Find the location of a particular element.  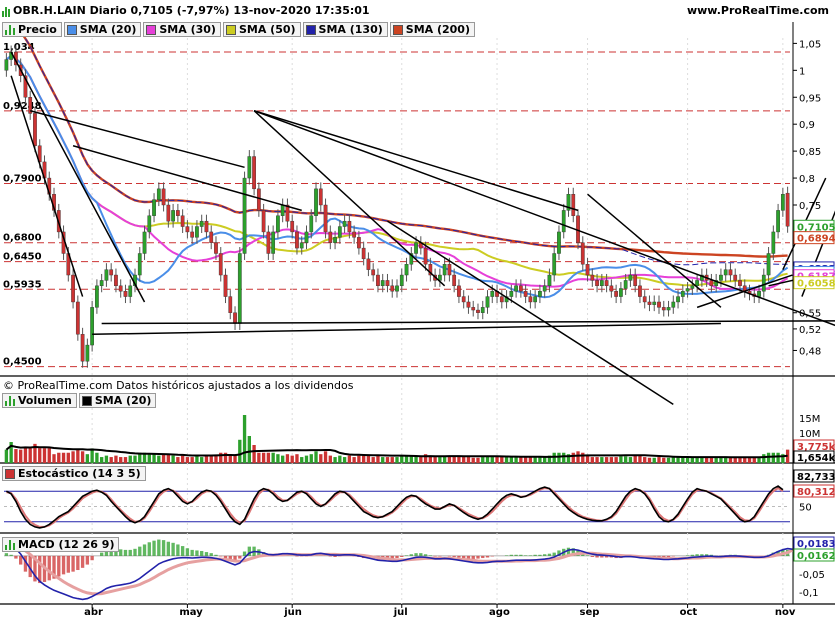

volume-legend-item: Volumen is located at coordinates (39, 400).